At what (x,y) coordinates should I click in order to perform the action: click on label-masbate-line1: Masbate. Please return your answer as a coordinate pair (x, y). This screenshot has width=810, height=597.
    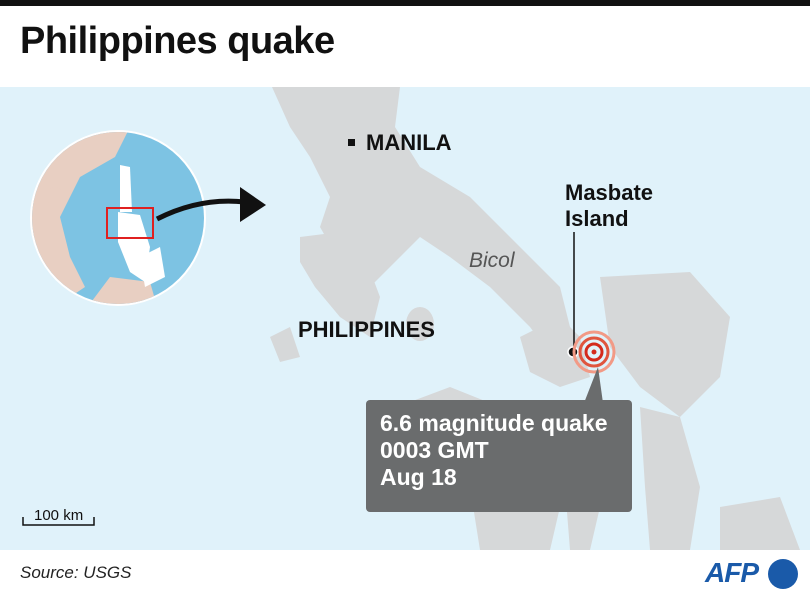
    Looking at the image, I should click on (609, 192).